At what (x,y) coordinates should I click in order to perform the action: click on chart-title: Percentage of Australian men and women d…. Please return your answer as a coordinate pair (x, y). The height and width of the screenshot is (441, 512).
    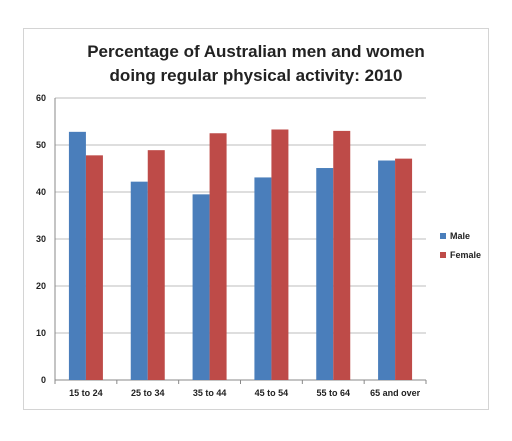
    Looking at the image, I should click on (256, 64).